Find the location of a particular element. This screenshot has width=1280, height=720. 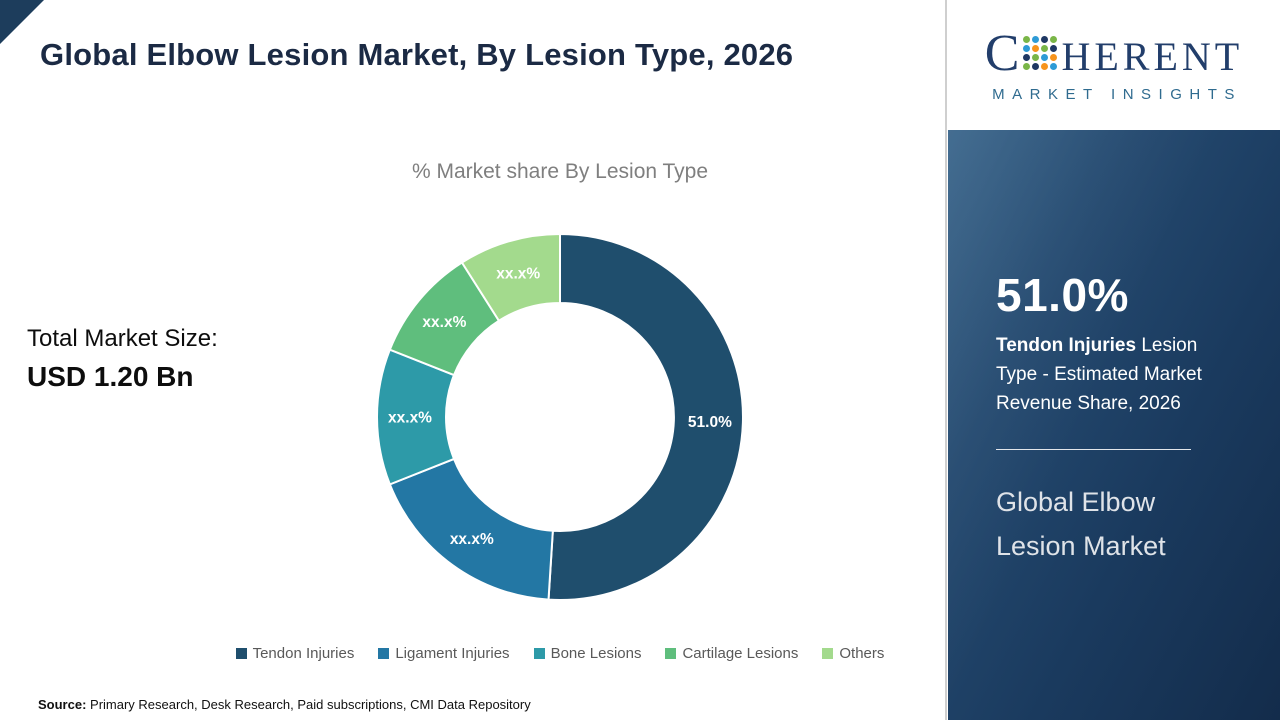

legend-item-tendon-injuries: Tendon Injuries is located at coordinates (295, 653).